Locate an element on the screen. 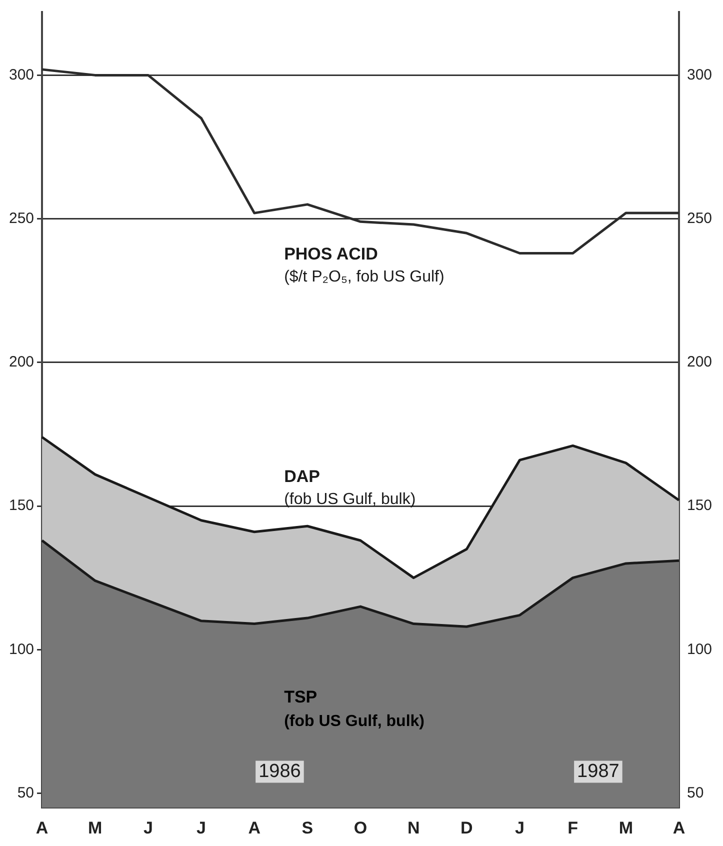 The image size is (723, 846). series-label: TSP is located at coordinates (301, 696).